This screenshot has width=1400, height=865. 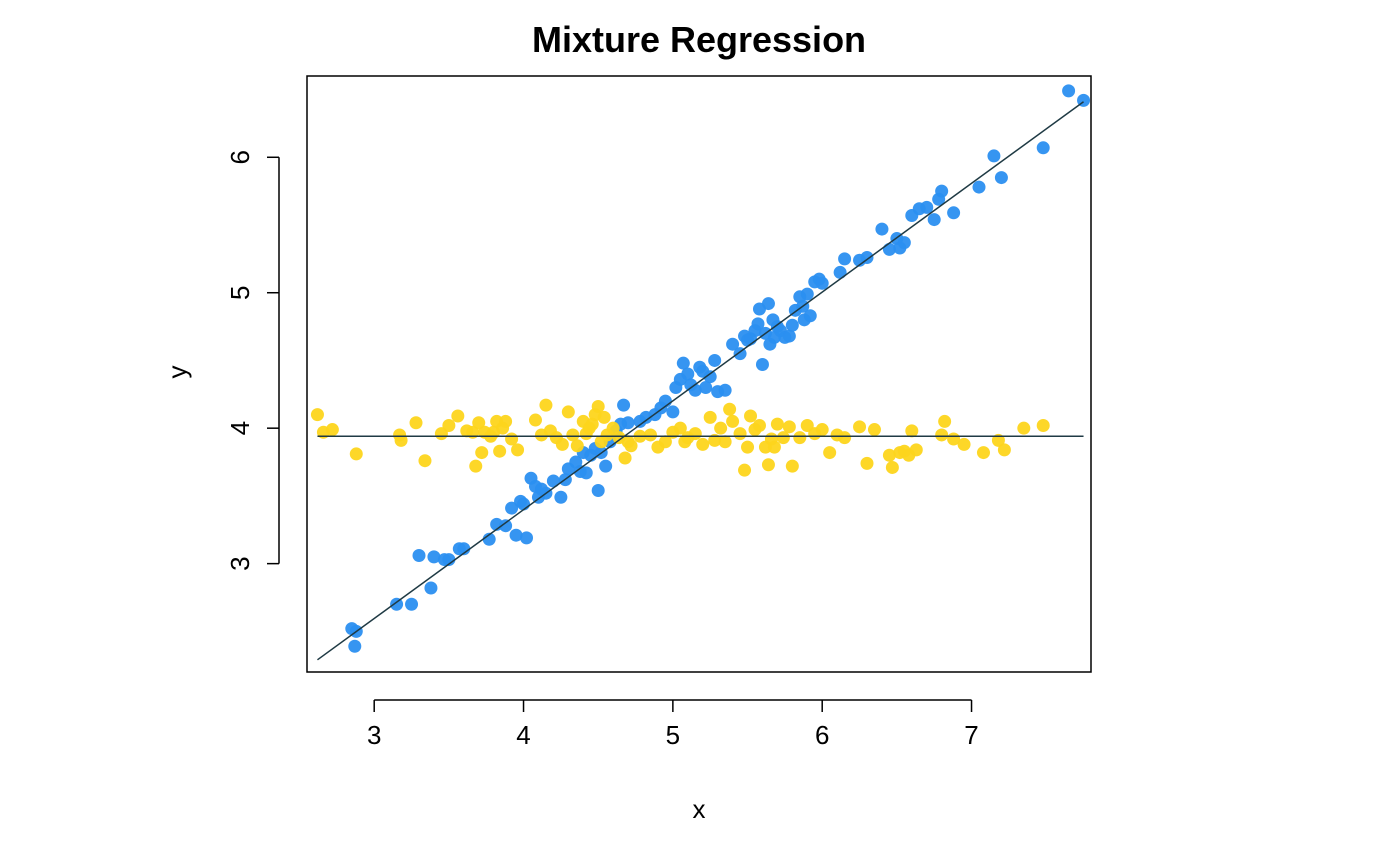 I want to click on y-axis-label: y, so click(x=177, y=372).